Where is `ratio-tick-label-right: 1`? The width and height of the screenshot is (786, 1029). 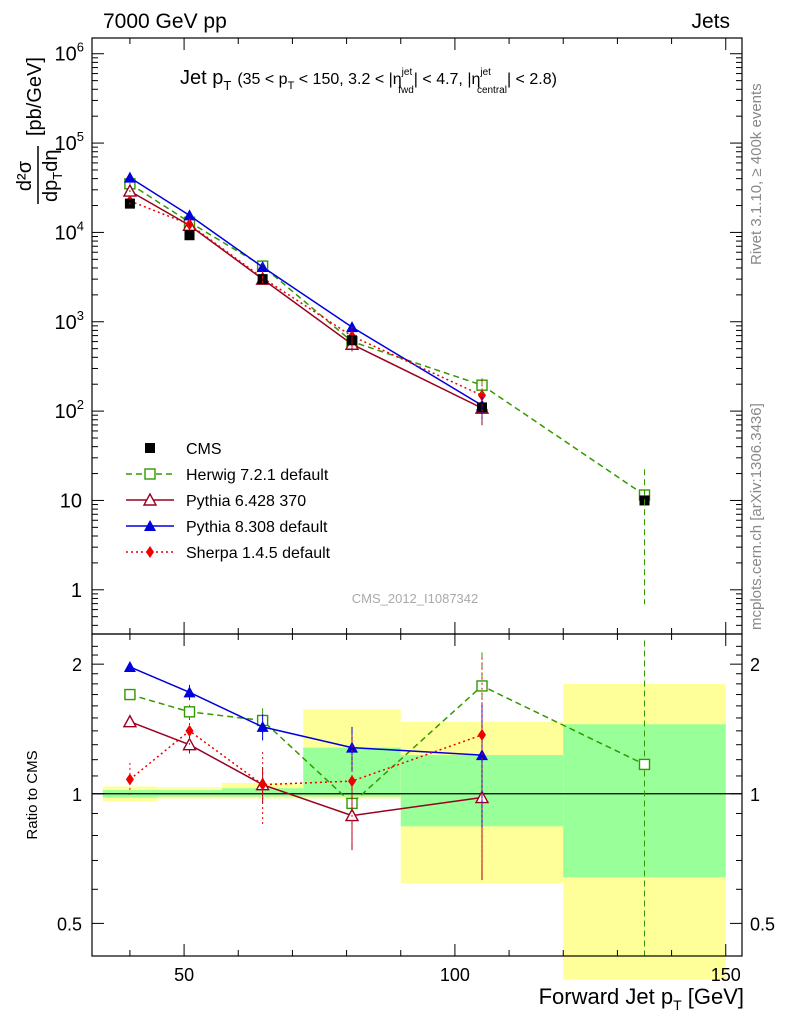
ratio-tick-label-right: 1 is located at coordinates (755, 795).